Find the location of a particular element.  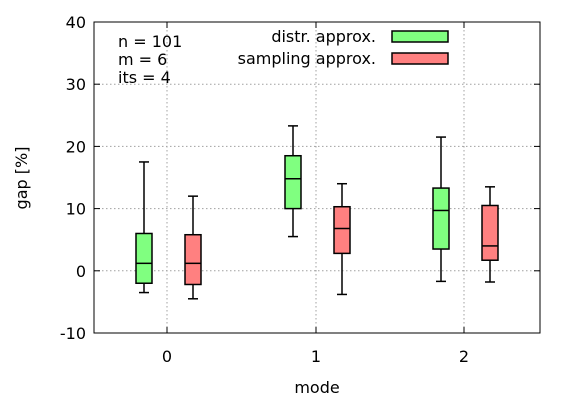

y-tick-label: 30 is located at coordinates (76, 84).